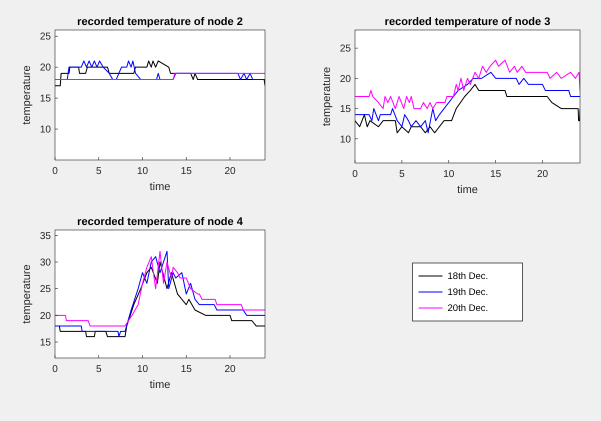  I want to click on legend-label: 18th Dec., so click(468, 276).